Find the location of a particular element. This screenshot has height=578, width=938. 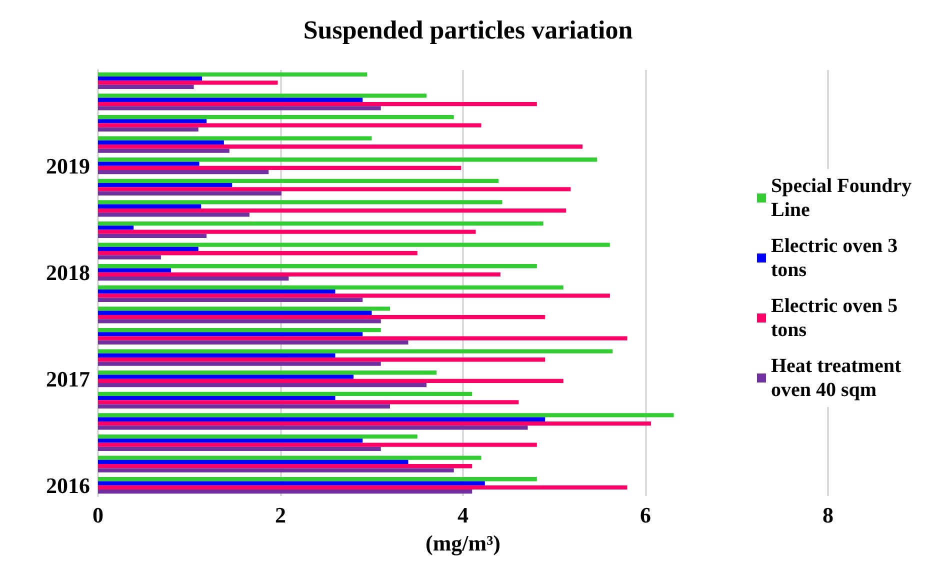

x-tick-label: 2 is located at coordinates (280, 515).